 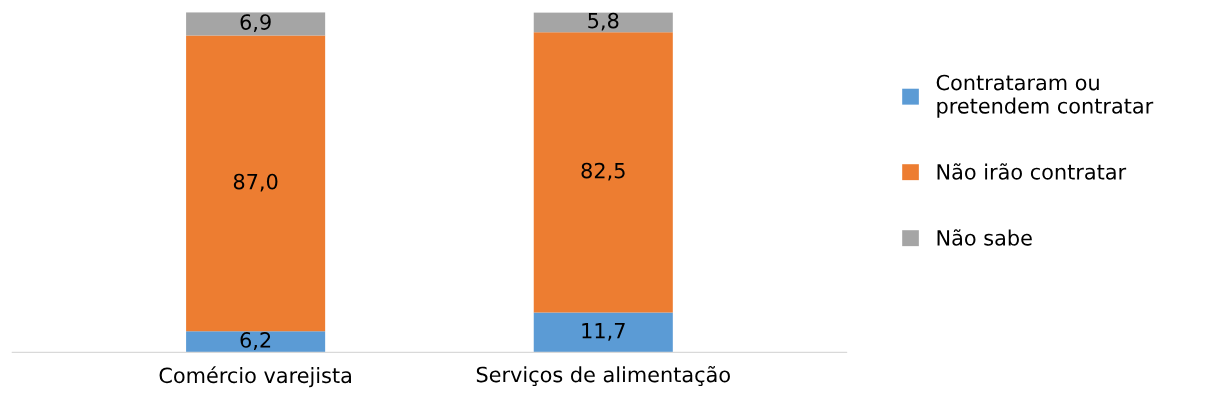 I want to click on data-label: 11,7, so click(x=603, y=332).